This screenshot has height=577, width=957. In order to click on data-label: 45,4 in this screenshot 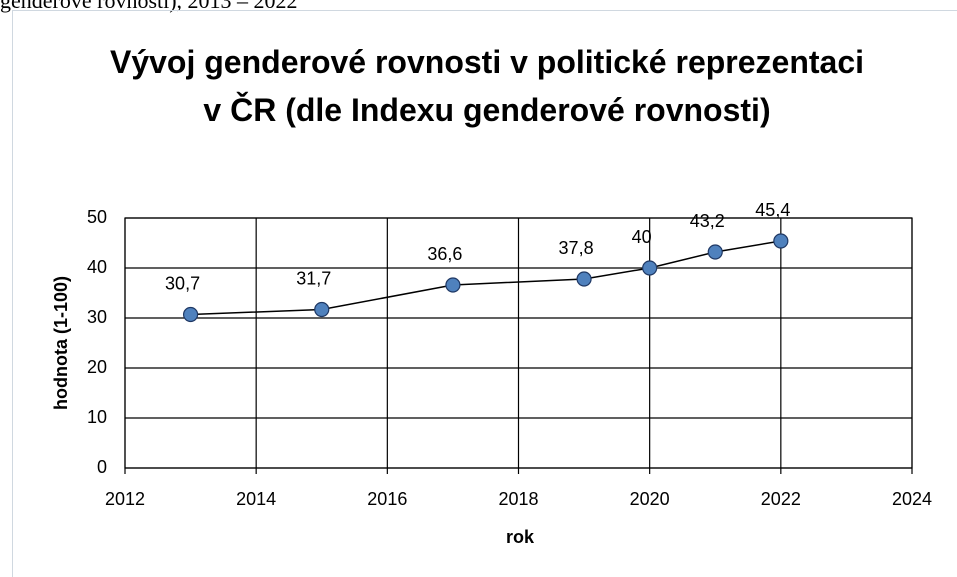, I will do `click(772, 210)`.